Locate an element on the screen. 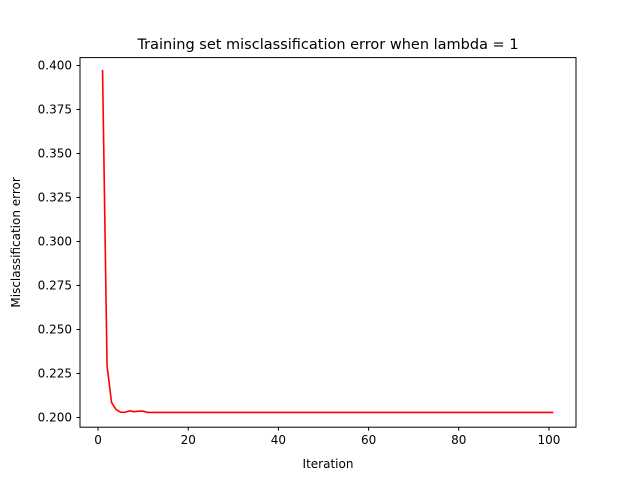 The image size is (640, 480). y-tick-label: 0.275 is located at coordinates (55, 286).